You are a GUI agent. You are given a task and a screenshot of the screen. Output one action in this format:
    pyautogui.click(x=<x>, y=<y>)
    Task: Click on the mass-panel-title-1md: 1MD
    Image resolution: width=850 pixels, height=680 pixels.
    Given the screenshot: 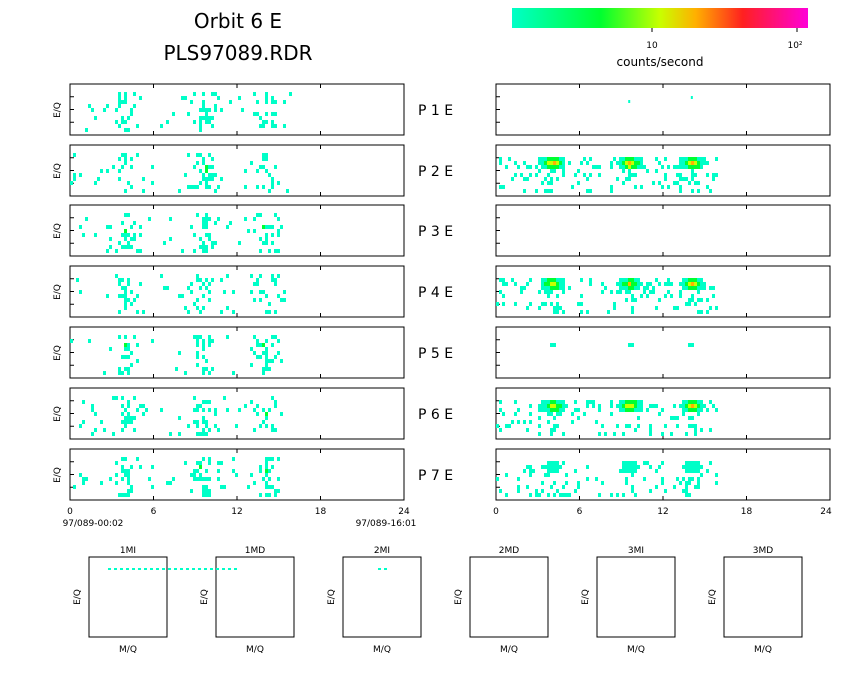 What is the action you would take?
    pyautogui.click(x=255, y=551)
    